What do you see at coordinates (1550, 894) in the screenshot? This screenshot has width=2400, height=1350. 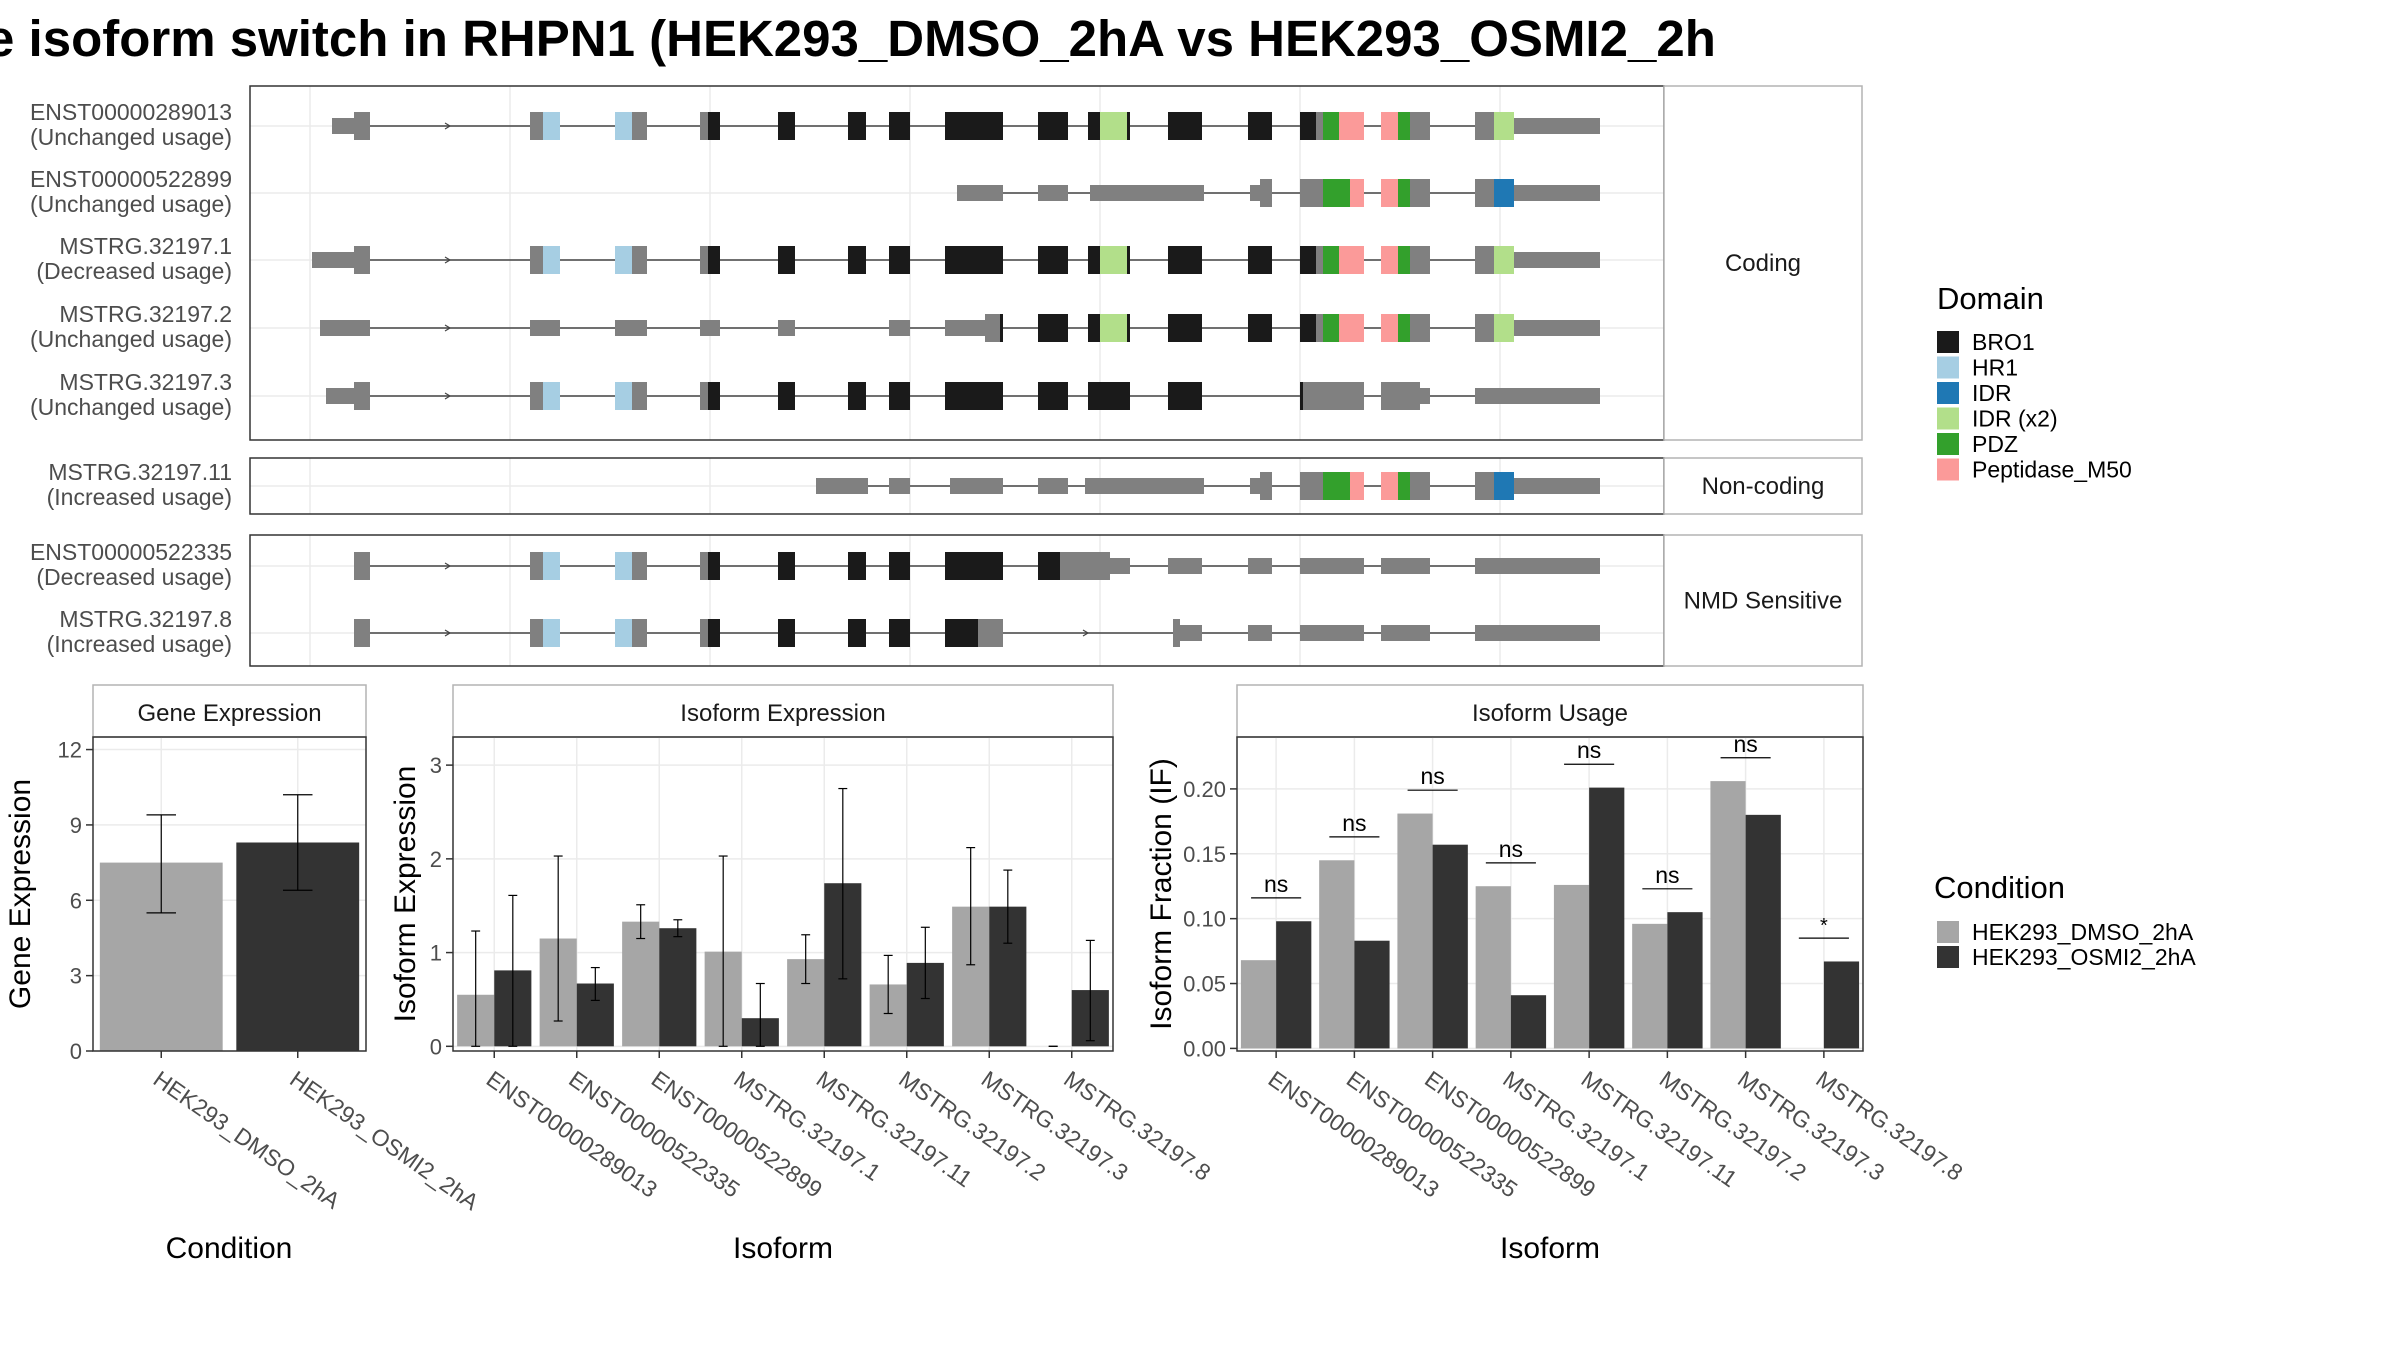 I see `chart-panel-border` at bounding box center [1550, 894].